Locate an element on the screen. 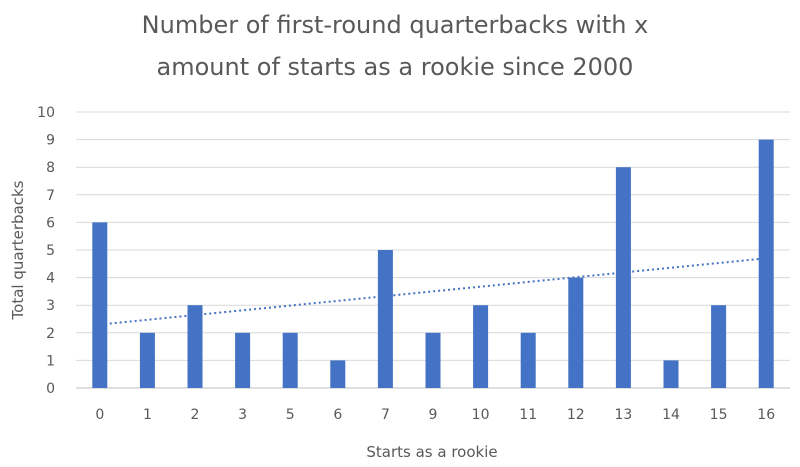  x-tick-label: 10 is located at coordinates (481, 415).